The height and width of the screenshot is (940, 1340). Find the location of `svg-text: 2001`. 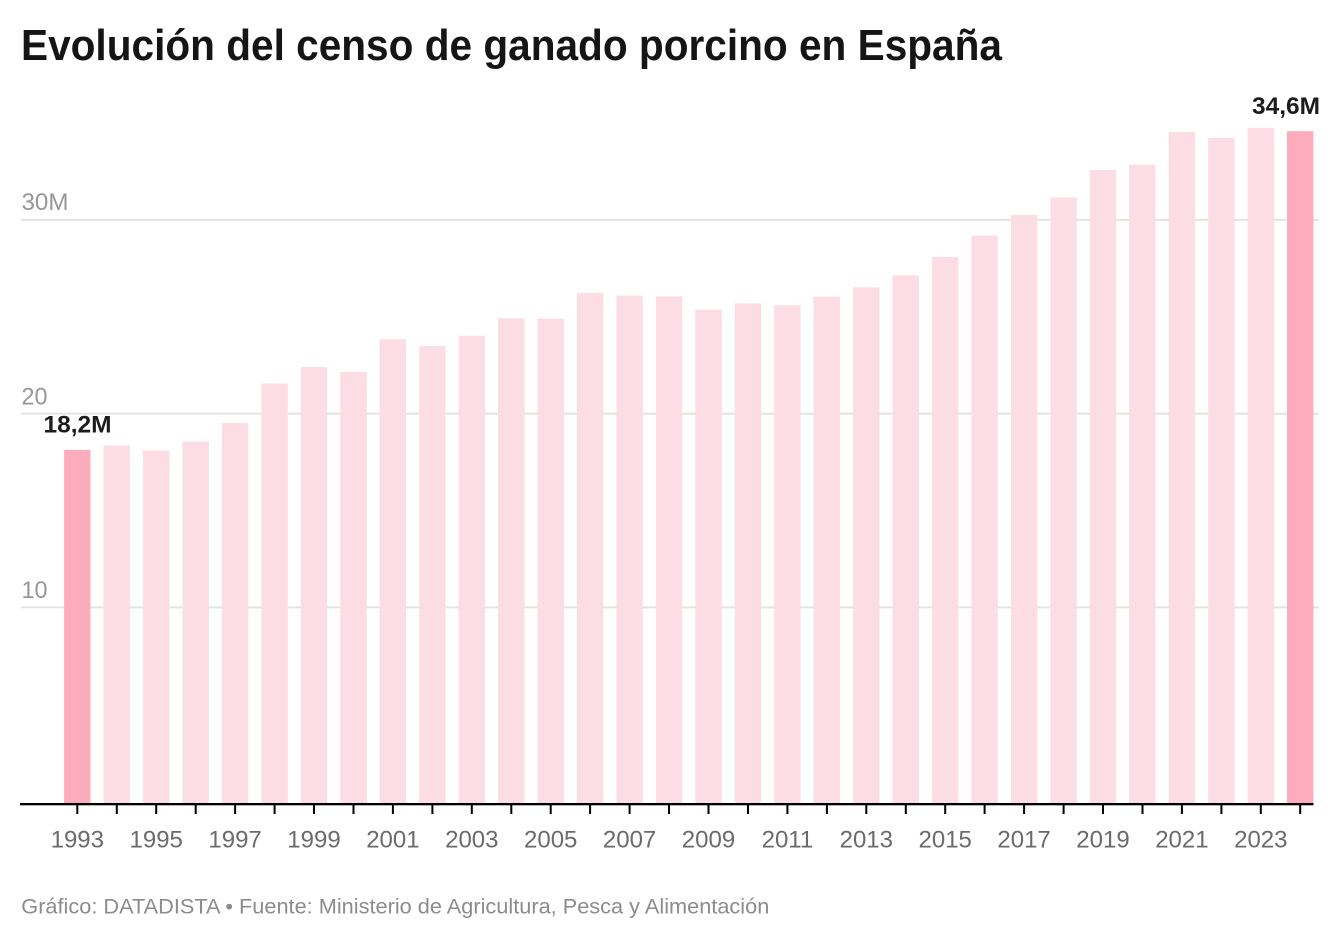

svg-text: 2001 is located at coordinates (392, 840).